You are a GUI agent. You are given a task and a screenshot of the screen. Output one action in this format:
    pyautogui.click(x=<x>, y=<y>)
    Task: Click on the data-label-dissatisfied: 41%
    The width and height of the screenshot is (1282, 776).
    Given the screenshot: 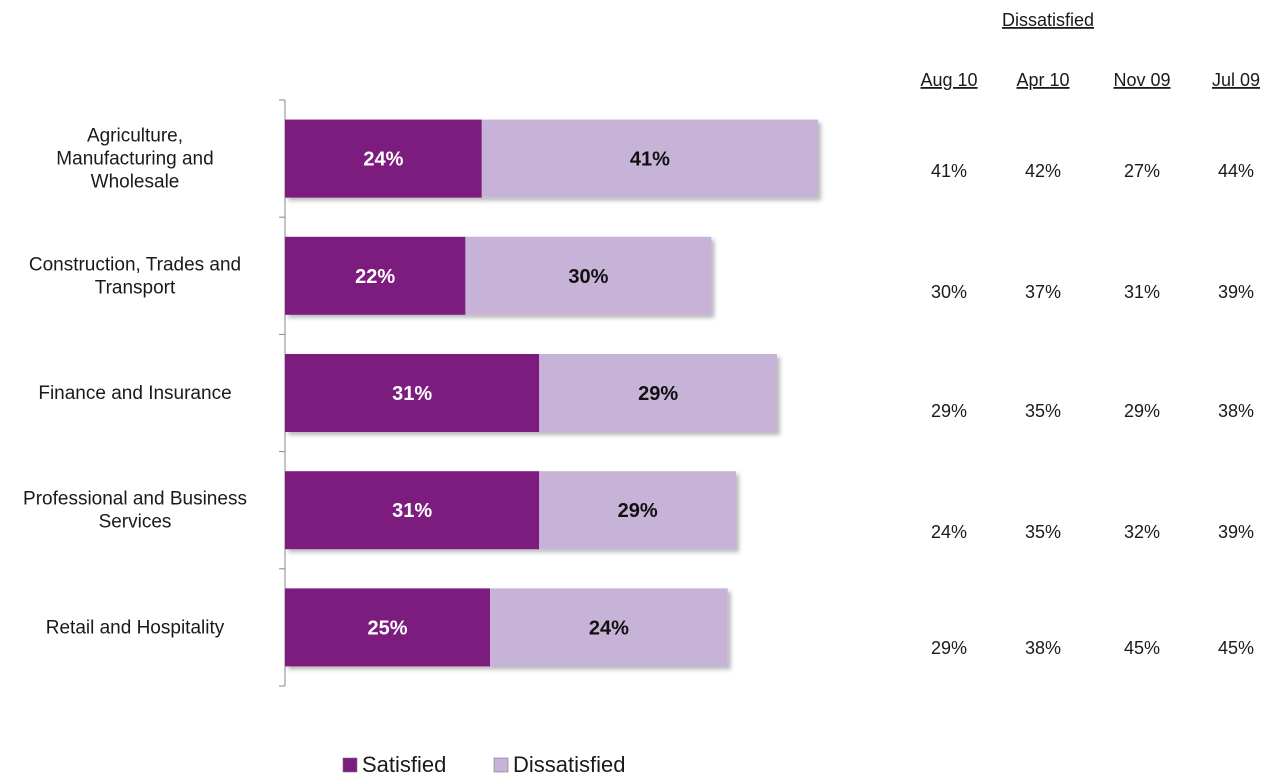 What is the action you would take?
    pyautogui.click(x=650, y=160)
    